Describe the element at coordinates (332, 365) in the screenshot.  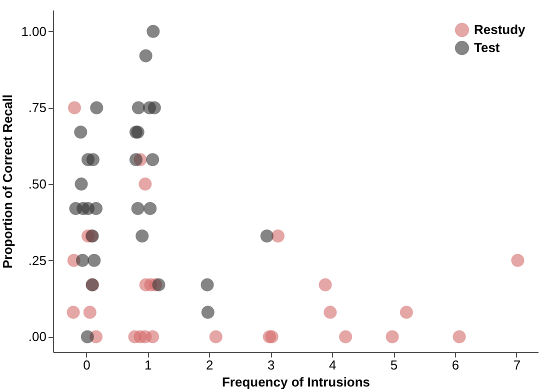
I see `x-tick-label: 4` at that location.